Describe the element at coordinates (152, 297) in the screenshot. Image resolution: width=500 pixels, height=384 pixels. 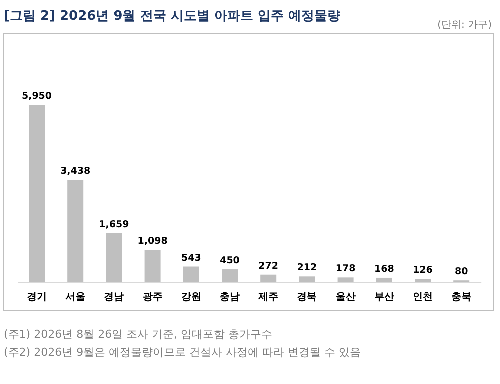
I see `x-tick-label: 광주` at that location.